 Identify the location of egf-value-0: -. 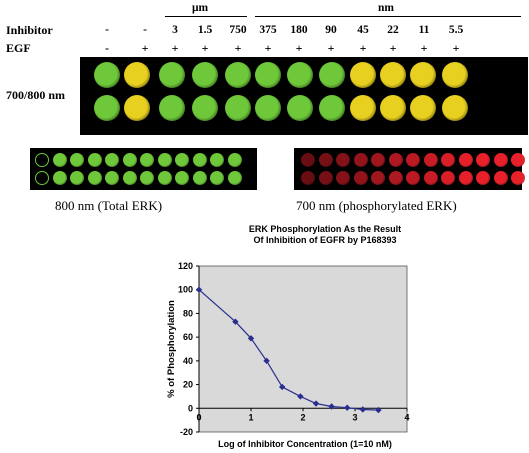
(107, 48).